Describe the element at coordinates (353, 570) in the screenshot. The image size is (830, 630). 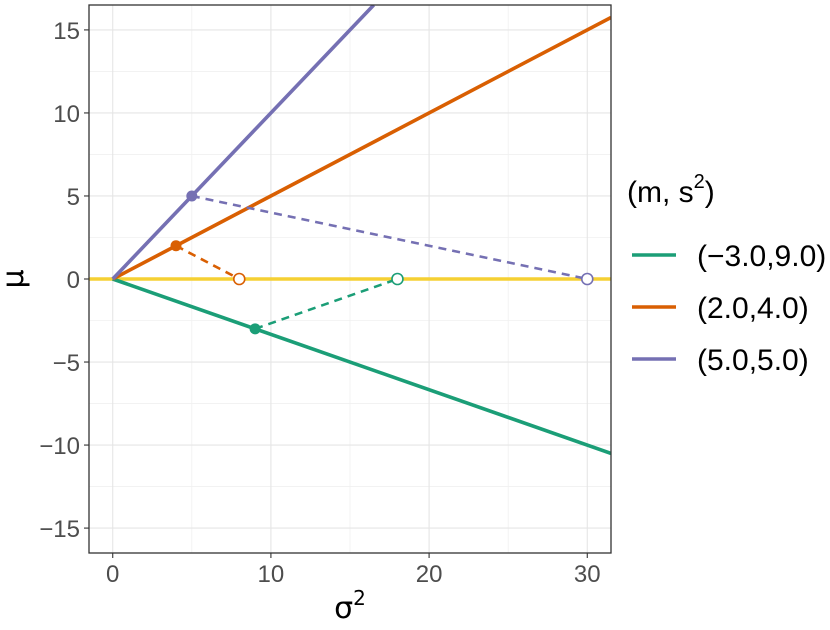
I see `x-axis: 0 10 20 30` at that location.